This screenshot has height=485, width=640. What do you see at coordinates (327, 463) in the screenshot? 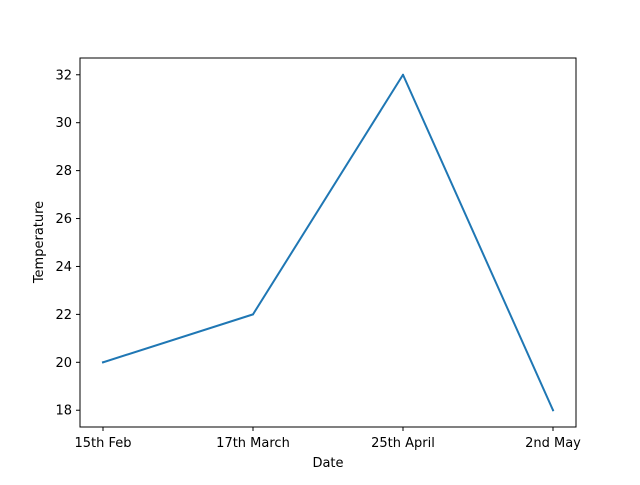
I see `x-axis-label: Date` at bounding box center [327, 463].